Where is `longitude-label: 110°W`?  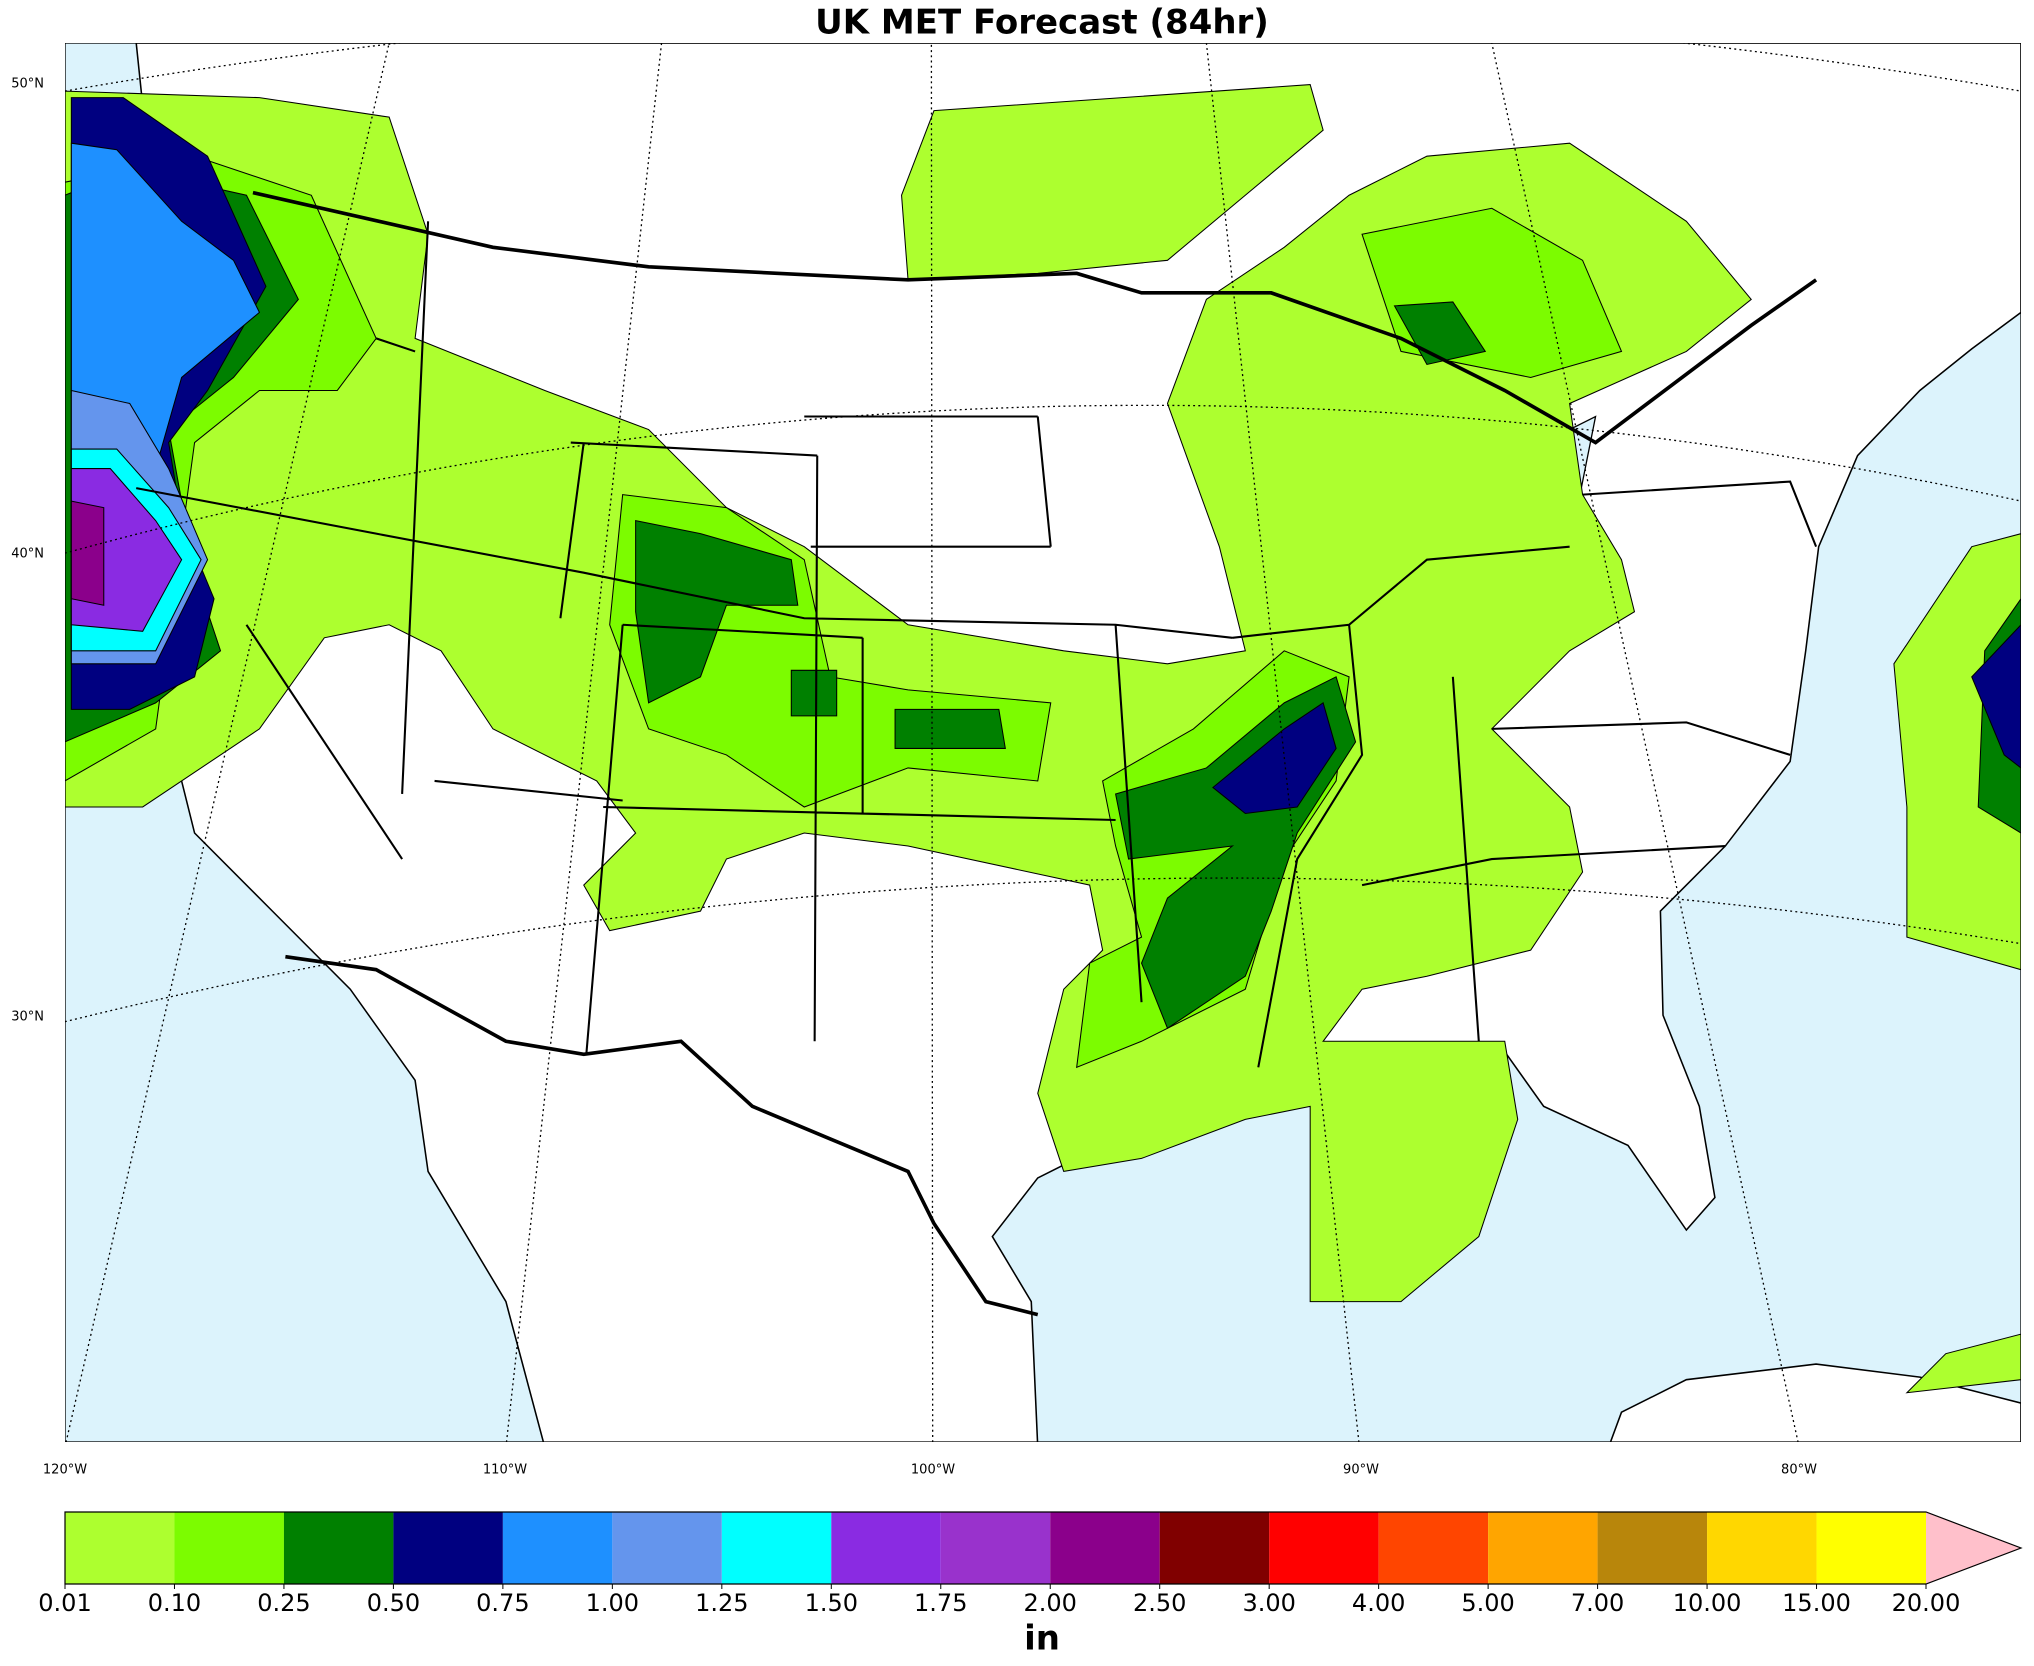
longitude-label: 110°W is located at coordinates (505, 1470).